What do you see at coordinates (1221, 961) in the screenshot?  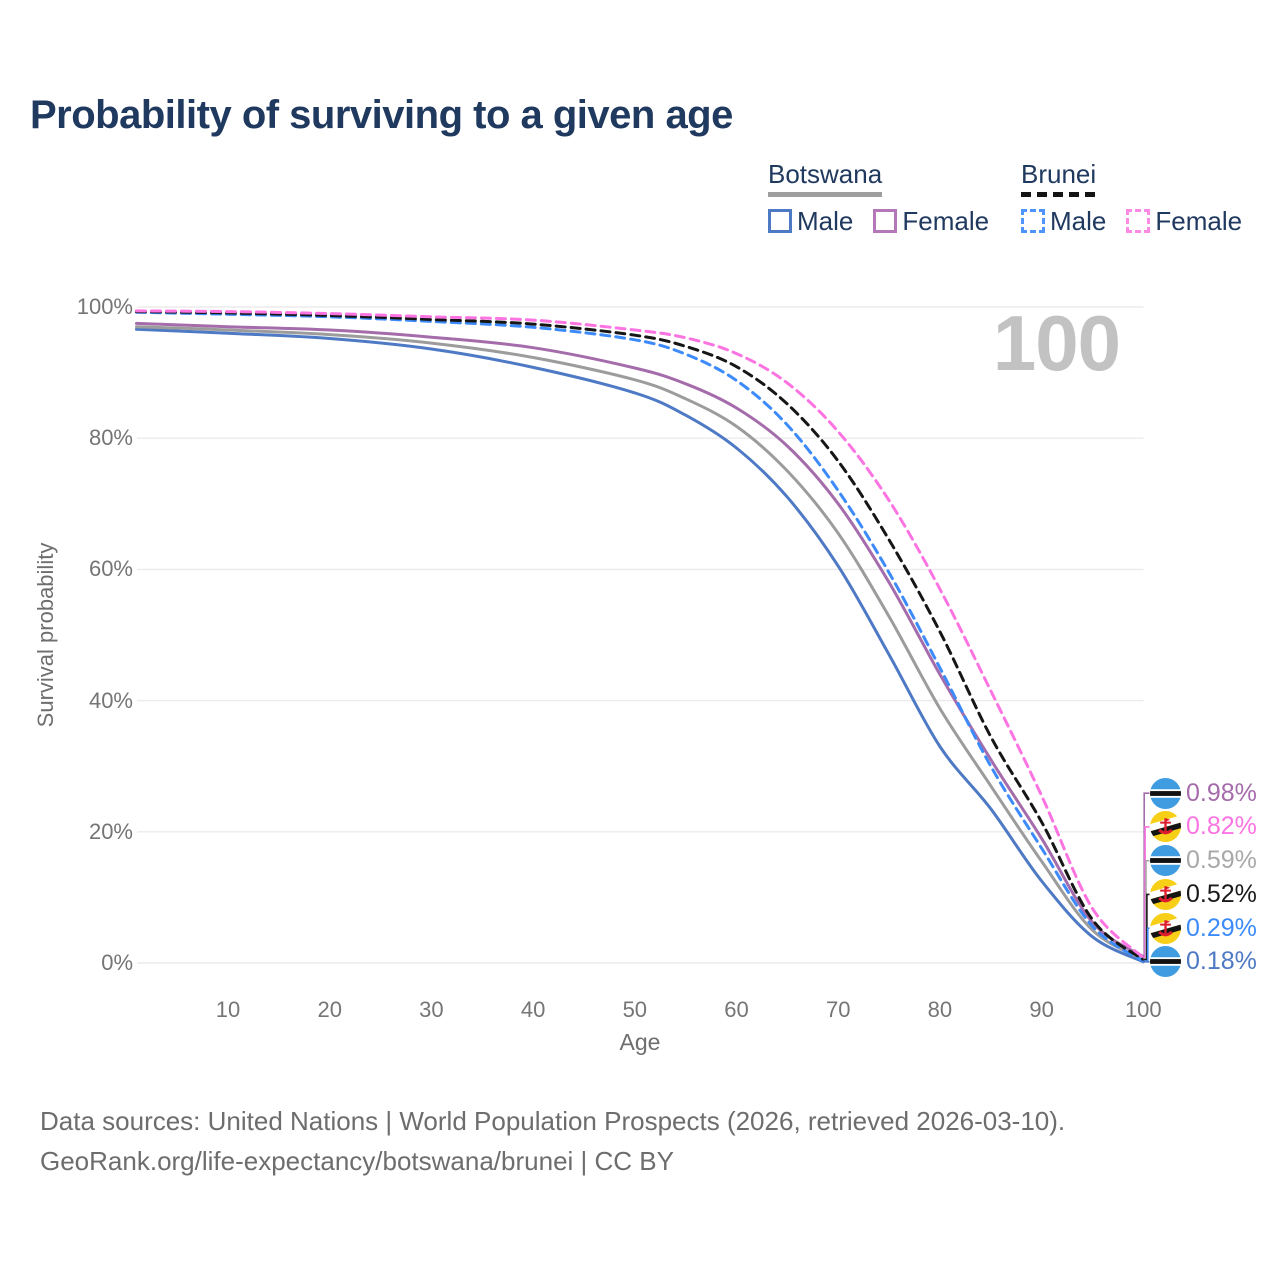 I see `end-value: 0.18%` at bounding box center [1221, 961].